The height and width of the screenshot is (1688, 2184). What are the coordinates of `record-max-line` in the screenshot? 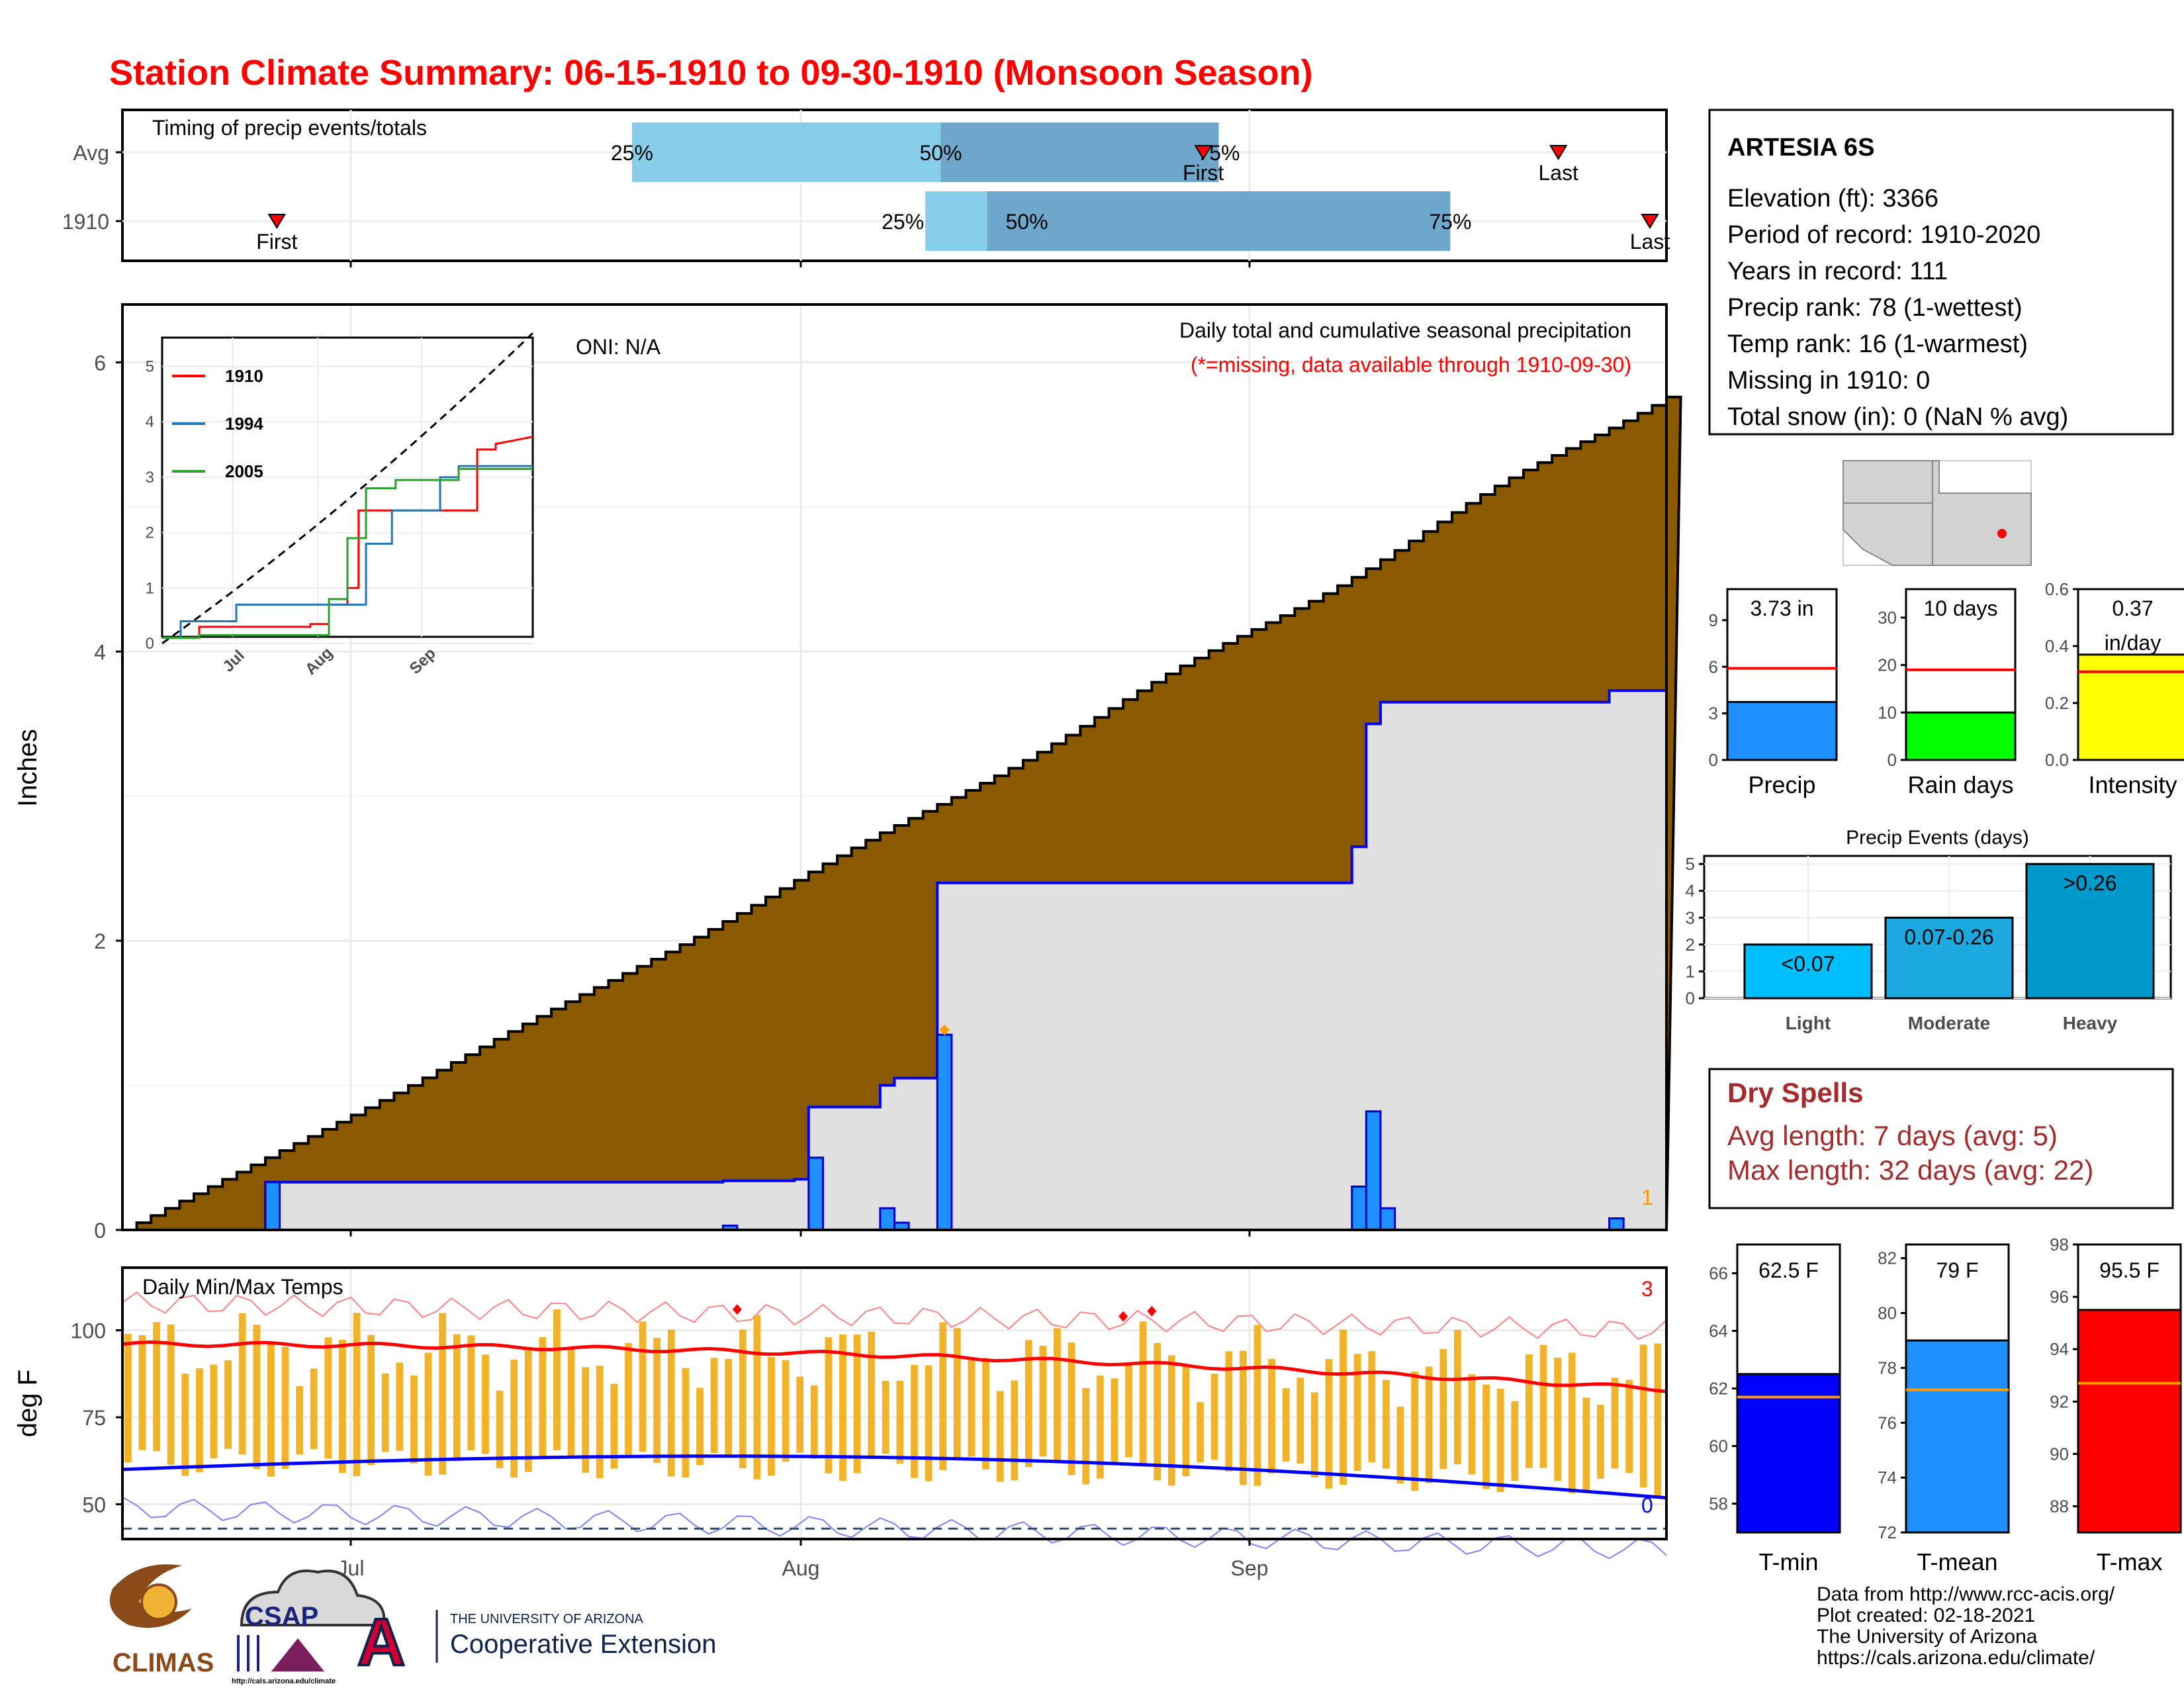 It's located at (894, 1315).